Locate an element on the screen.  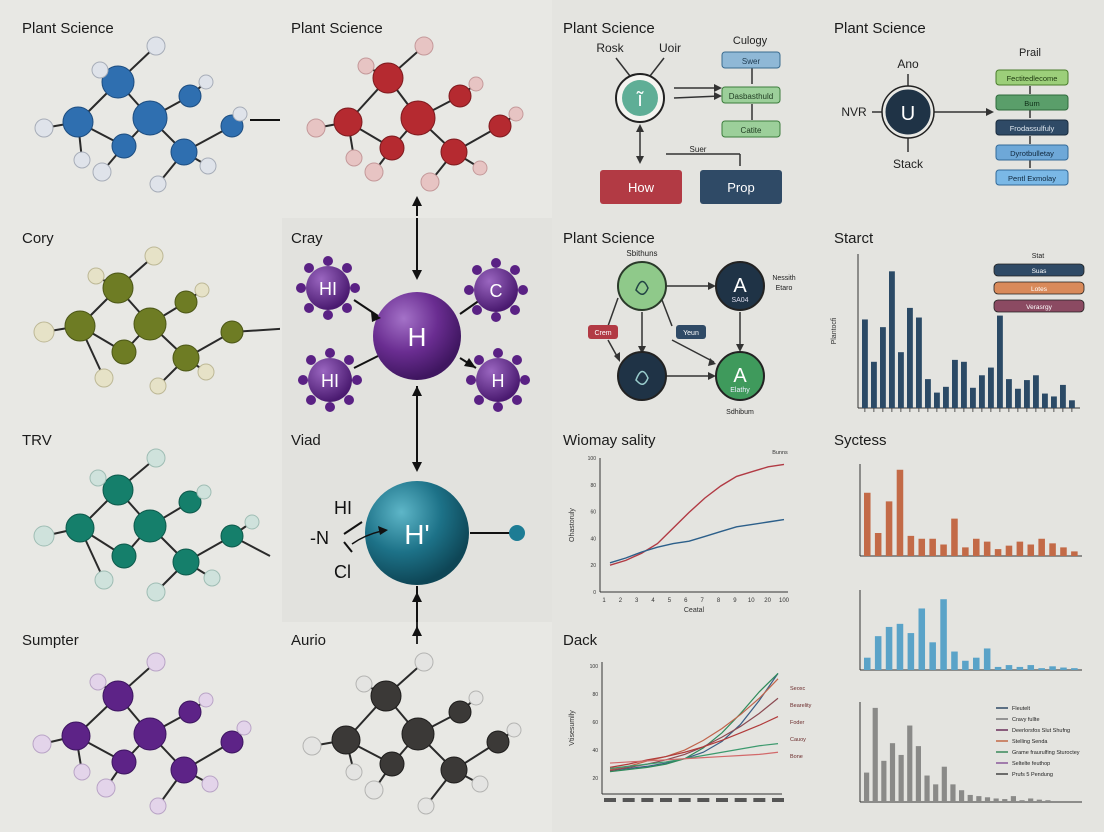
mid-label: Suer is located at coordinates (698, 149).